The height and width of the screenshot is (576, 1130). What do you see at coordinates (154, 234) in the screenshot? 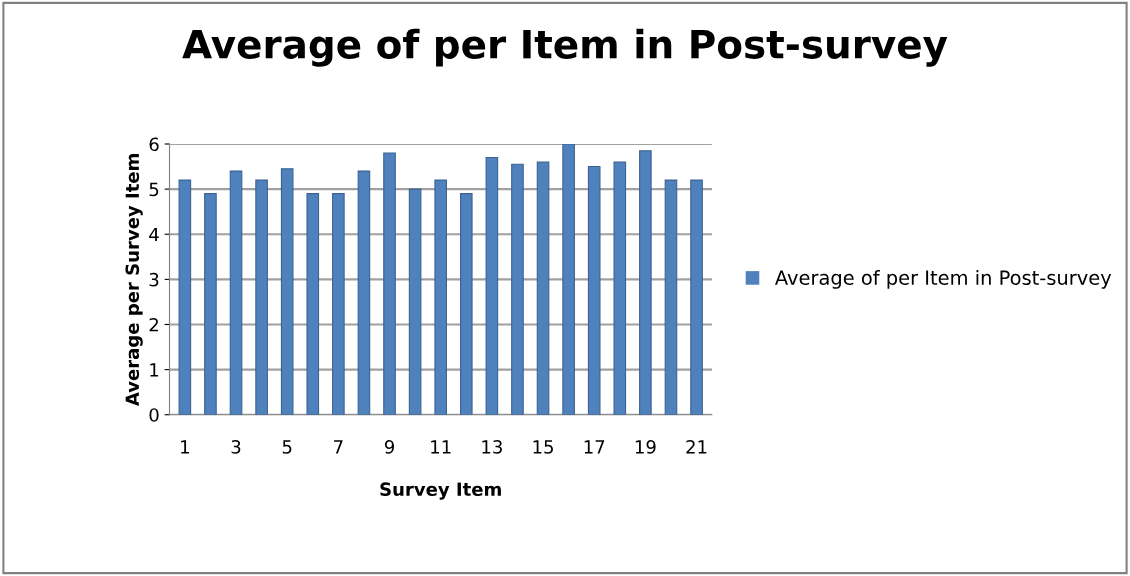
I see `y-tick-label: 4` at bounding box center [154, 234].